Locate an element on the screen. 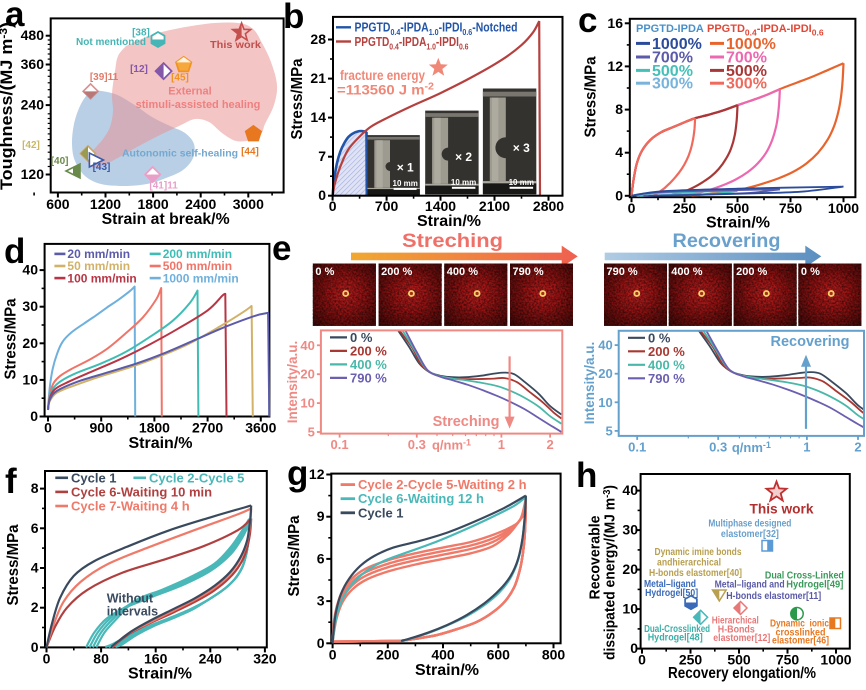 Image resolution: width=866 pixels, height=690 pixels. svg-text: 500% is located at coordinates (672, 71).